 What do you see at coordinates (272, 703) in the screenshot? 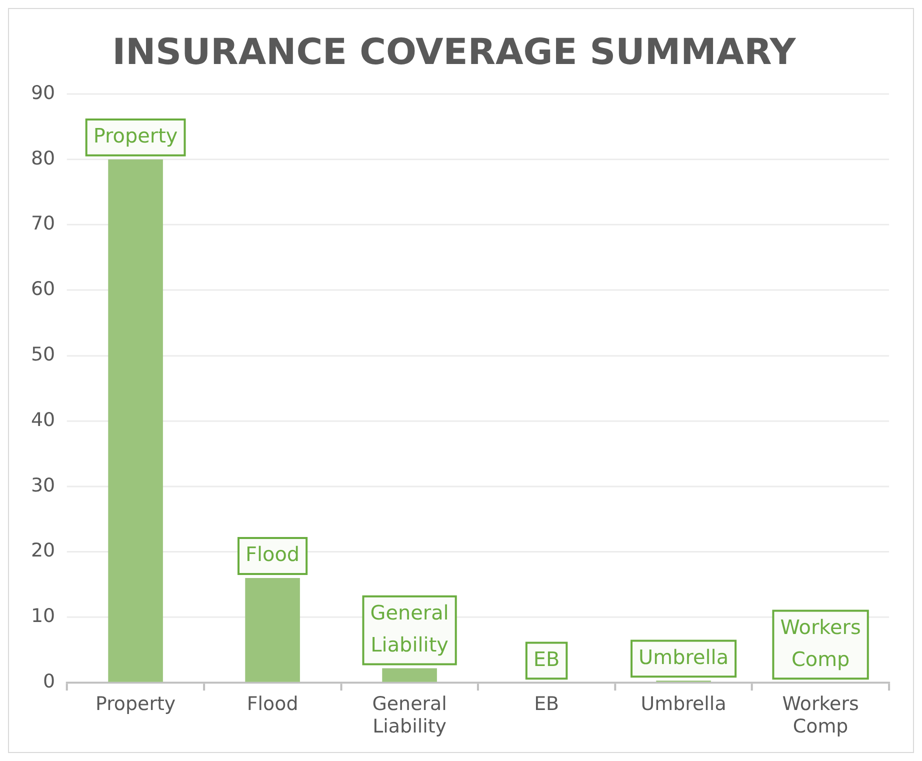
I see `x-tick-label: Flood` at bounding box center [272, 703].